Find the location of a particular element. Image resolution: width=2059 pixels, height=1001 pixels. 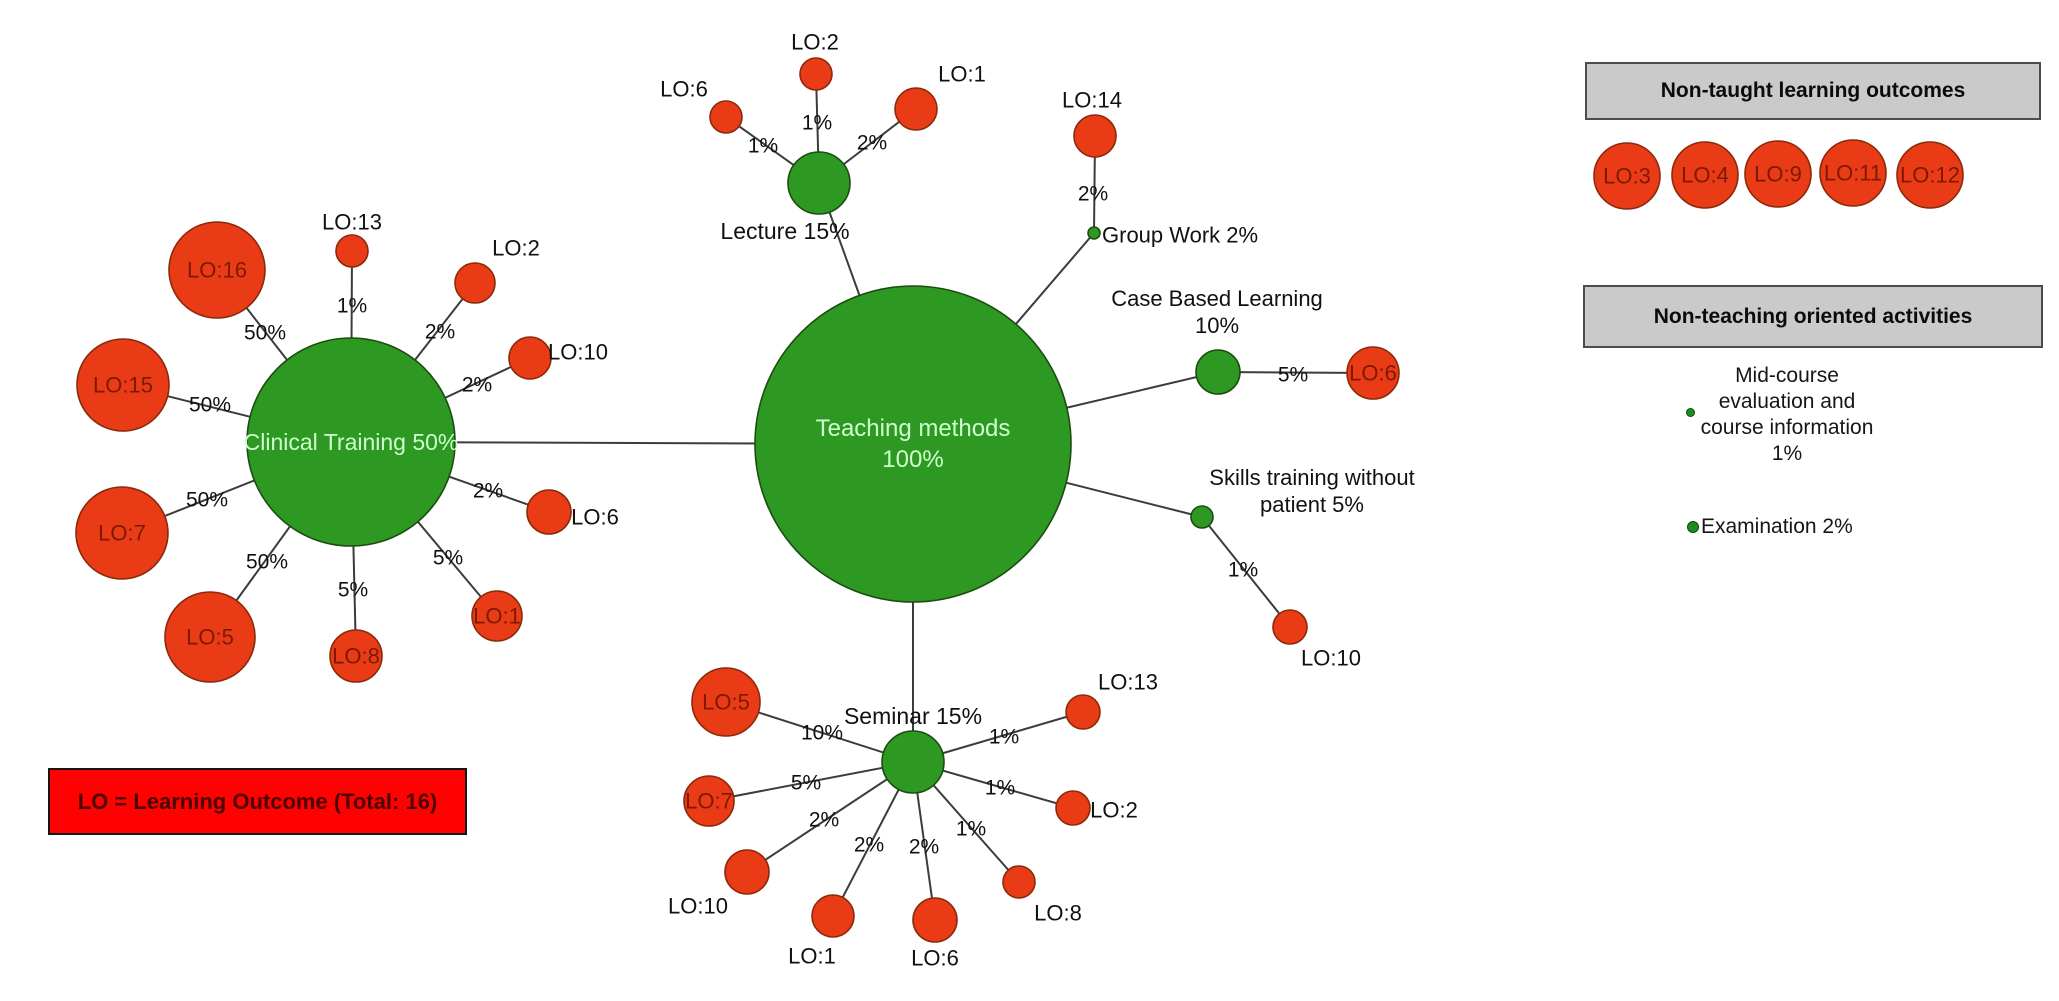

label-sem-lo2: LO:2 is located at coordinates (1114, 810).